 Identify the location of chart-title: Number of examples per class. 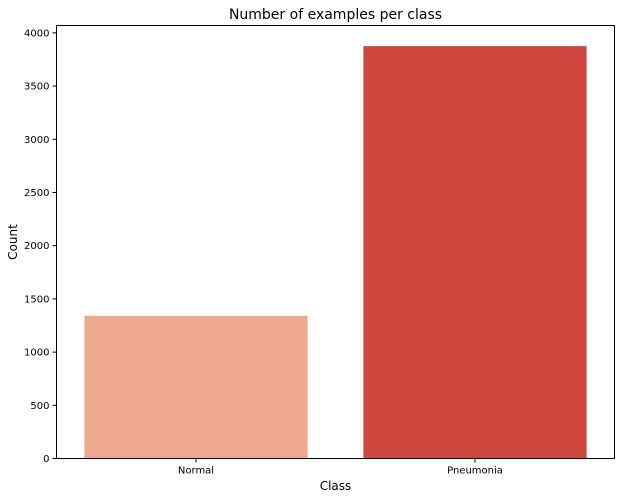
(335, 15).